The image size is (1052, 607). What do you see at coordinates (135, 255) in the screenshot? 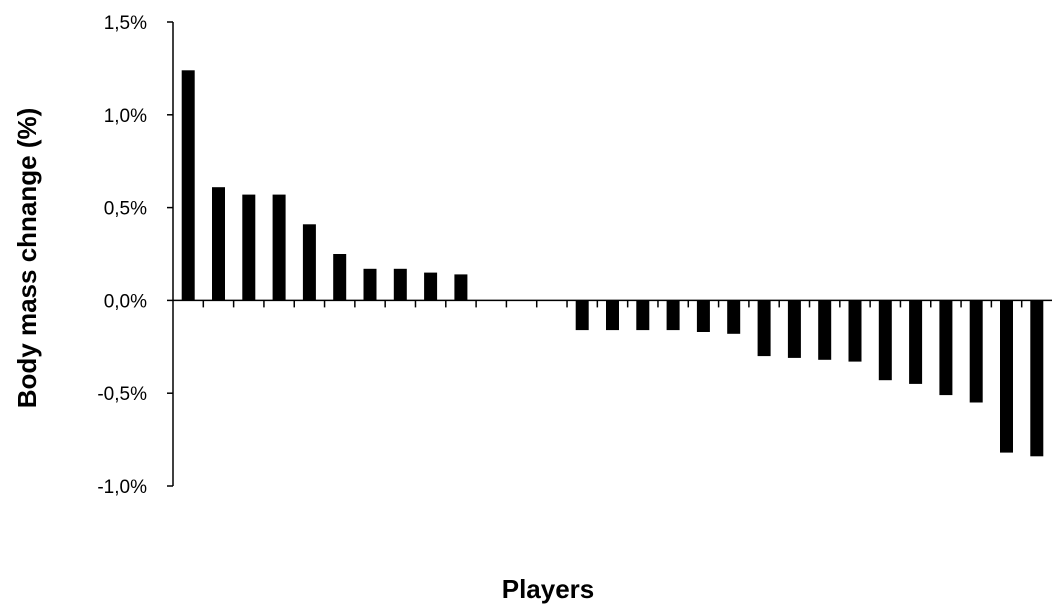
I see `y-ticks-group: 1,5% 1,0% 0,5% 0,0% -0,5% -1,0%` at bounding box center [135, 255].